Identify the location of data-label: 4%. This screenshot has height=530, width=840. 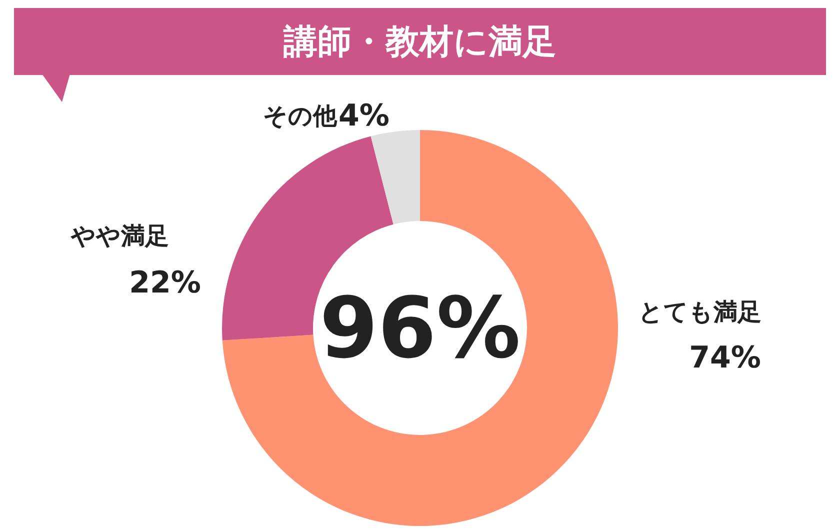
(364, 116).